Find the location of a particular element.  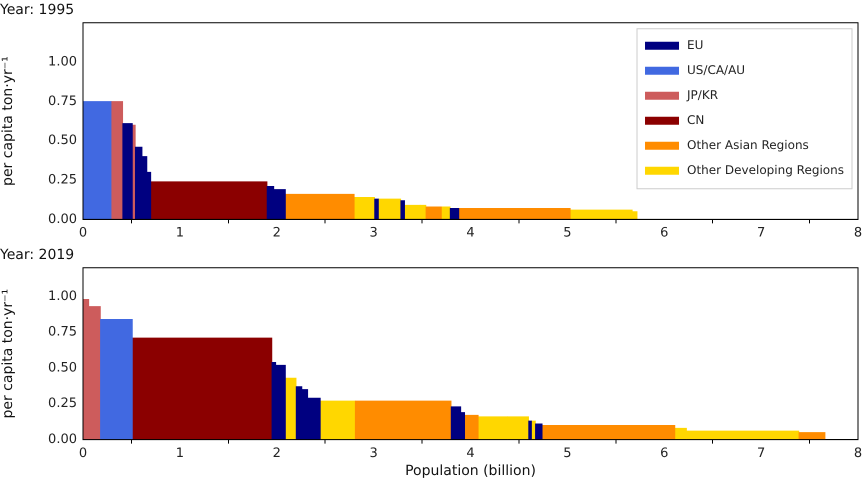

x-axis-title: Population (billion) is located at coordinates (470, 471).